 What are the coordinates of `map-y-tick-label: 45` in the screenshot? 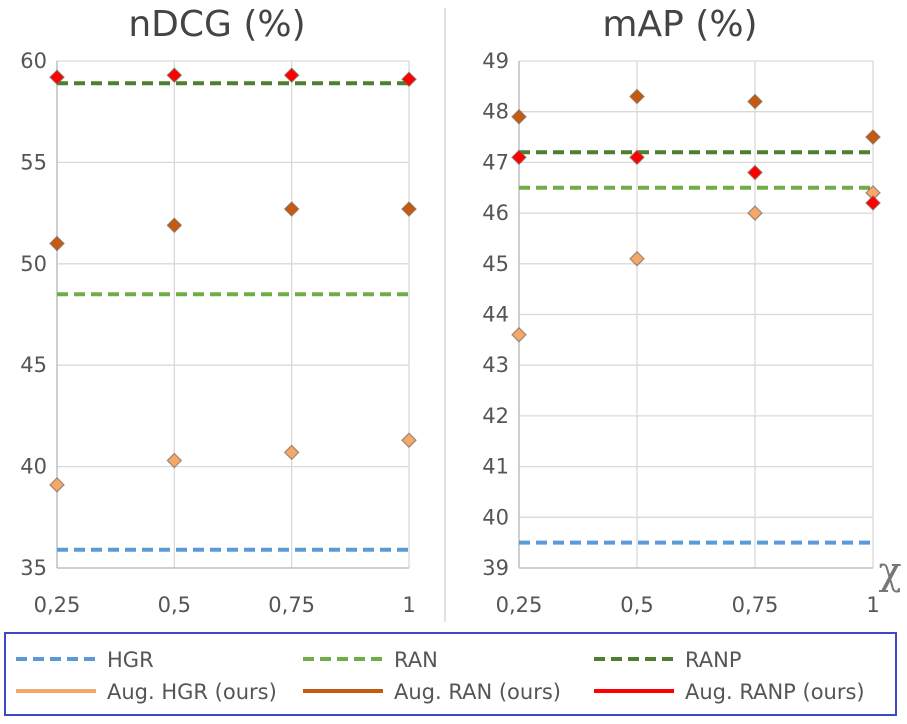 It's located at (495, 264).